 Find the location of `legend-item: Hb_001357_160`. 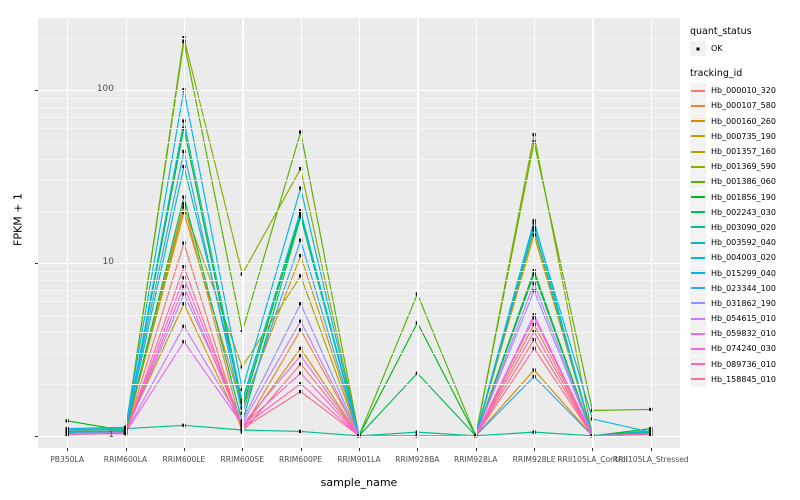

legend-item: Hb_001357_160 is located at coordinates (745, 152).